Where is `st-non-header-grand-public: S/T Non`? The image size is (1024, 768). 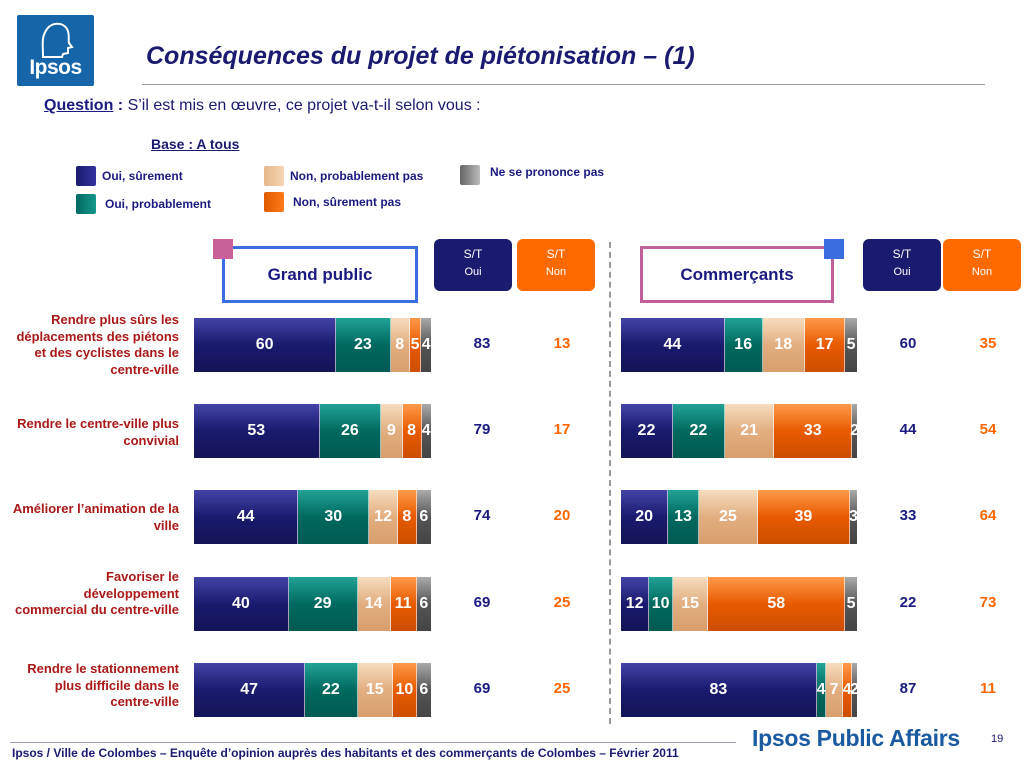
st-non-header-grand-public: S/T Non is located at coordinates (556, 265).